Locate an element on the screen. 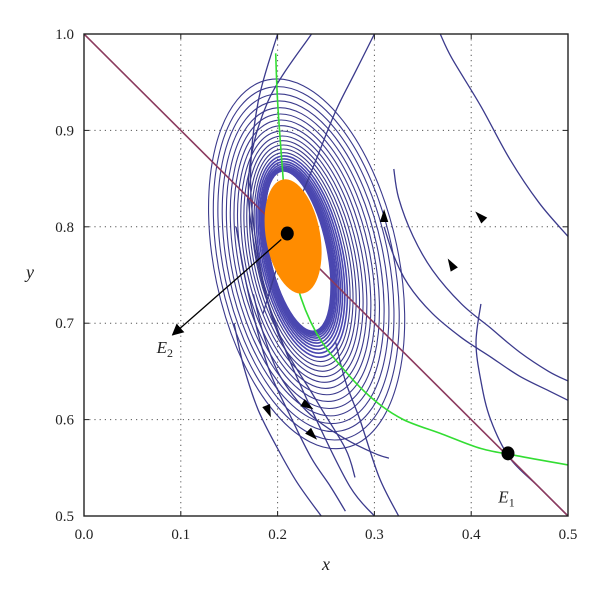 Image resolution: width=600 pixels, height=591 pixels. x-tick-label: 0.0 is located at coordinates (84, 535).